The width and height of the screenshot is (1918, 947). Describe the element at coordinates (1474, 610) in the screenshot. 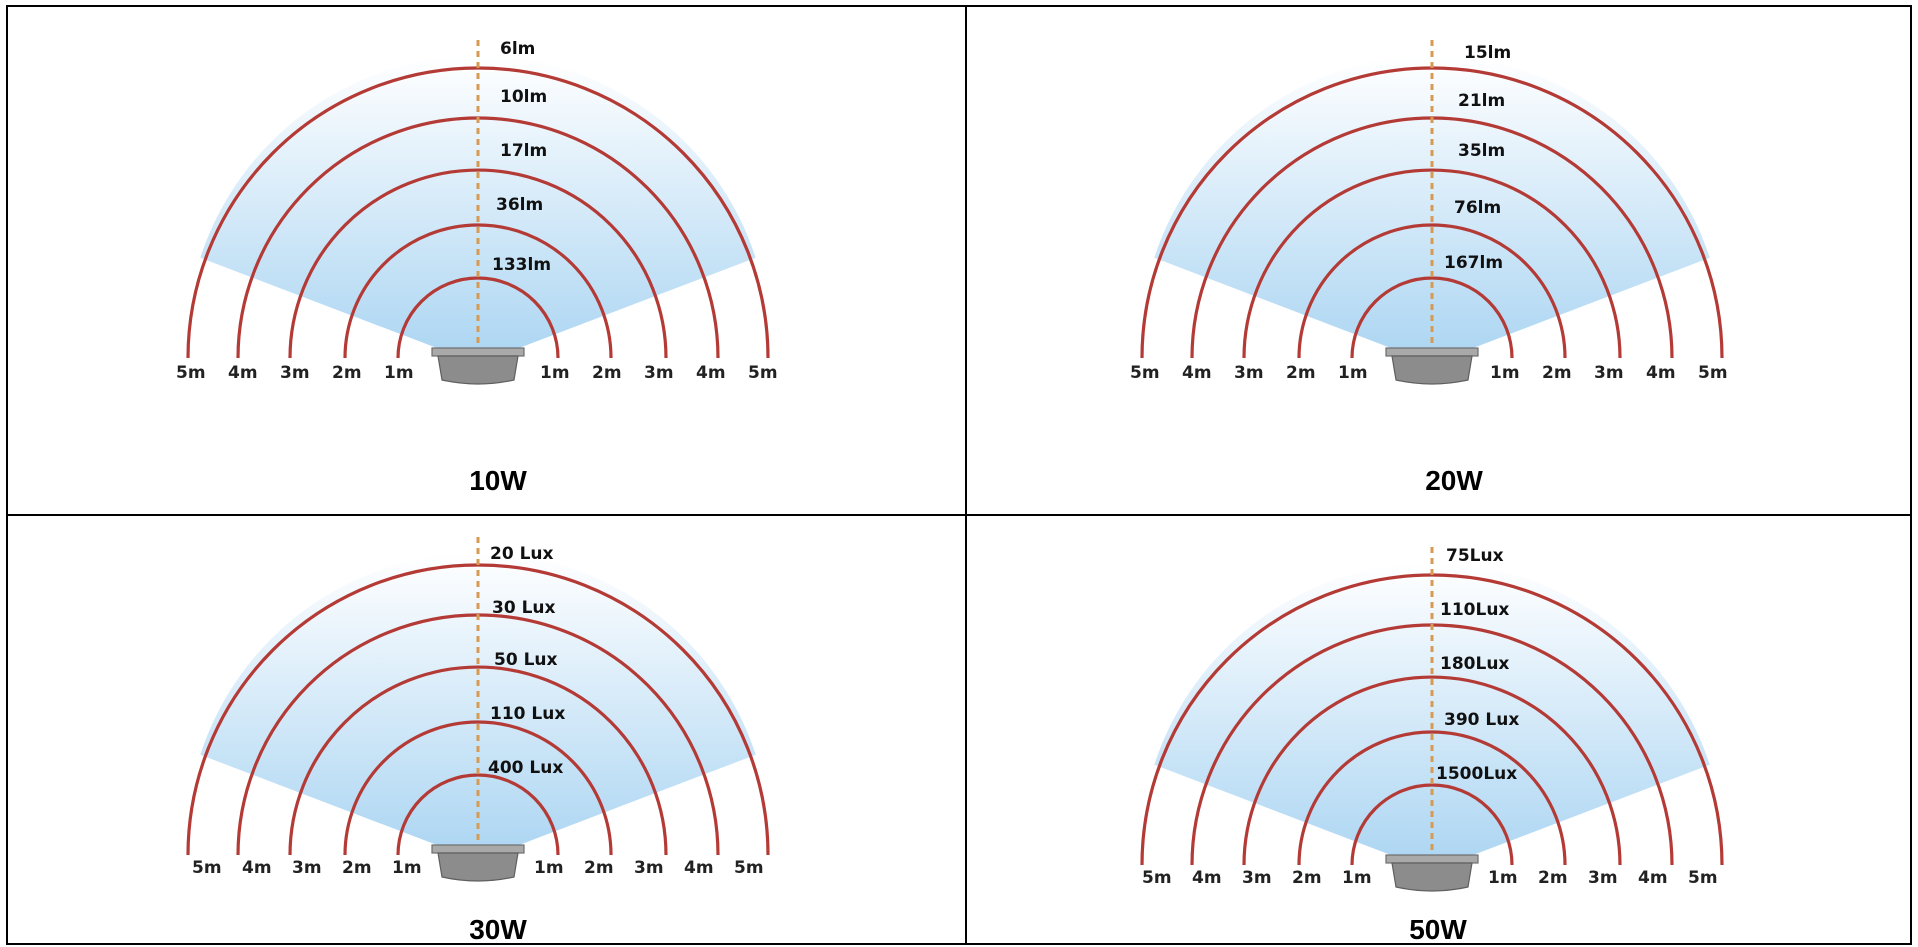

I see `level-label-2: 110Lux` at that location.